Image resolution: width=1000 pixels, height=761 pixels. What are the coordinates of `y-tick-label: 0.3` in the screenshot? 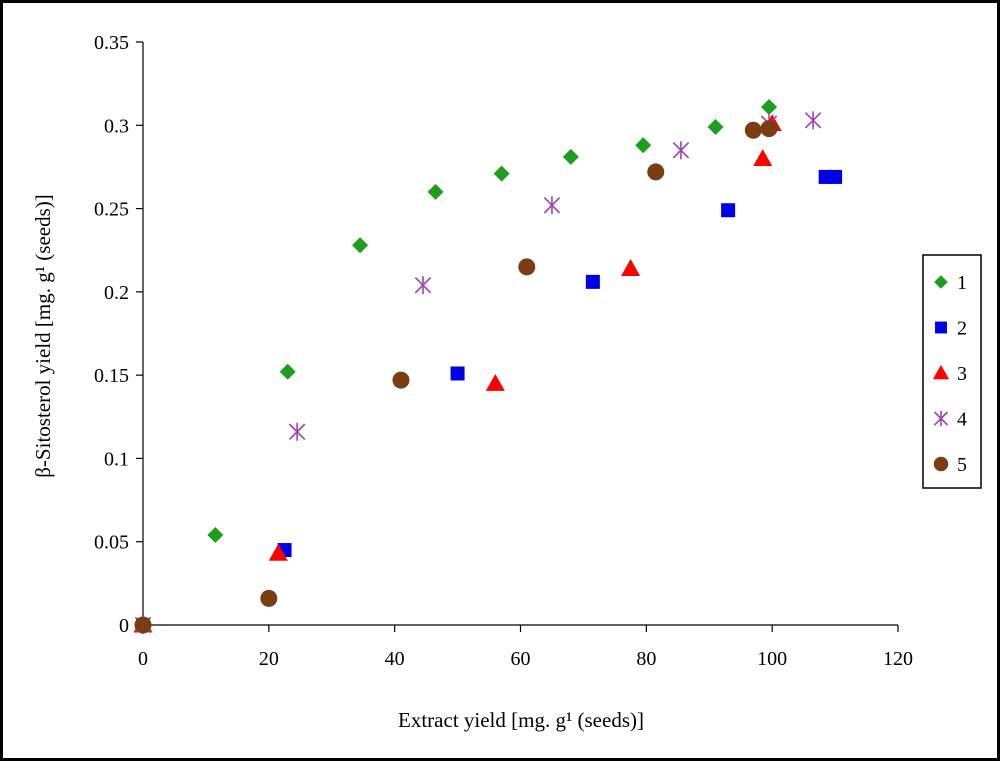 It's located at (116, 126).